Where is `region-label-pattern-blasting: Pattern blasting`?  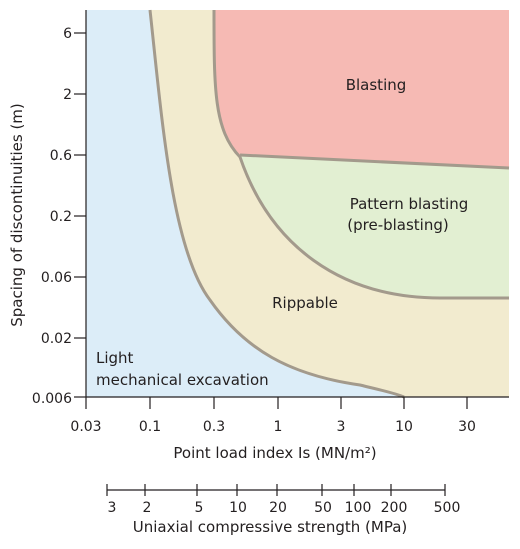 region-label-pattern-blasting: Pattern blasting is located at coordinates (409, 204).